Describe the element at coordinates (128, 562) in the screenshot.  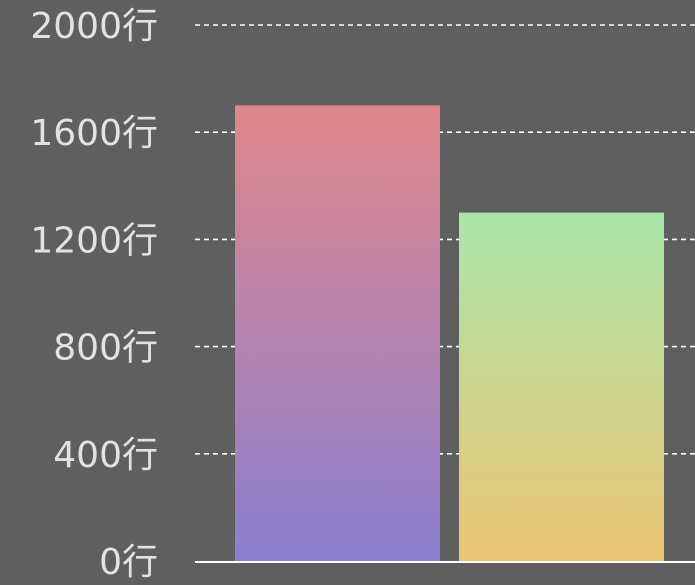
I see `y-tick-label: 0行` at that location.